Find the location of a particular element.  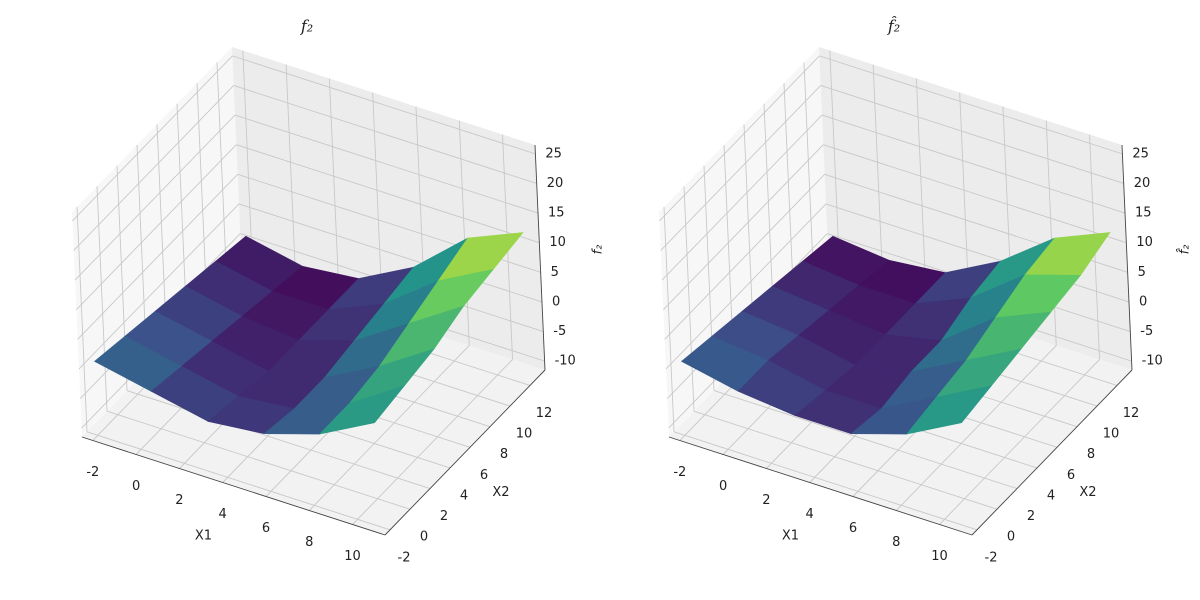

x-tick-label: 6 is located at coordinates (853, 528).